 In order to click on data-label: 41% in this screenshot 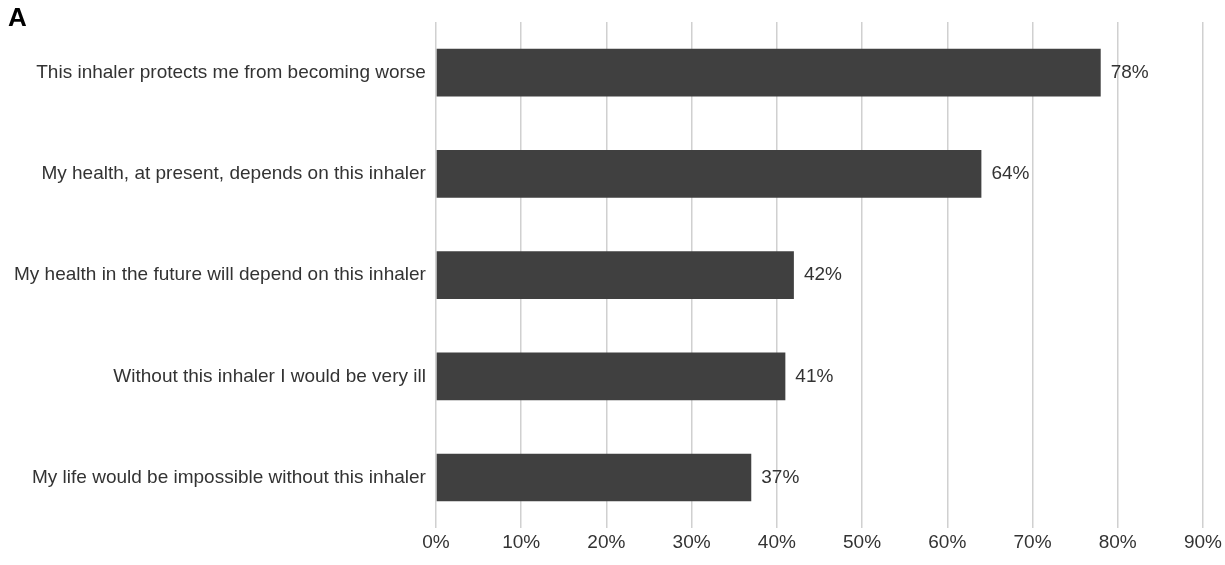, I will do `click(814, 375)`.